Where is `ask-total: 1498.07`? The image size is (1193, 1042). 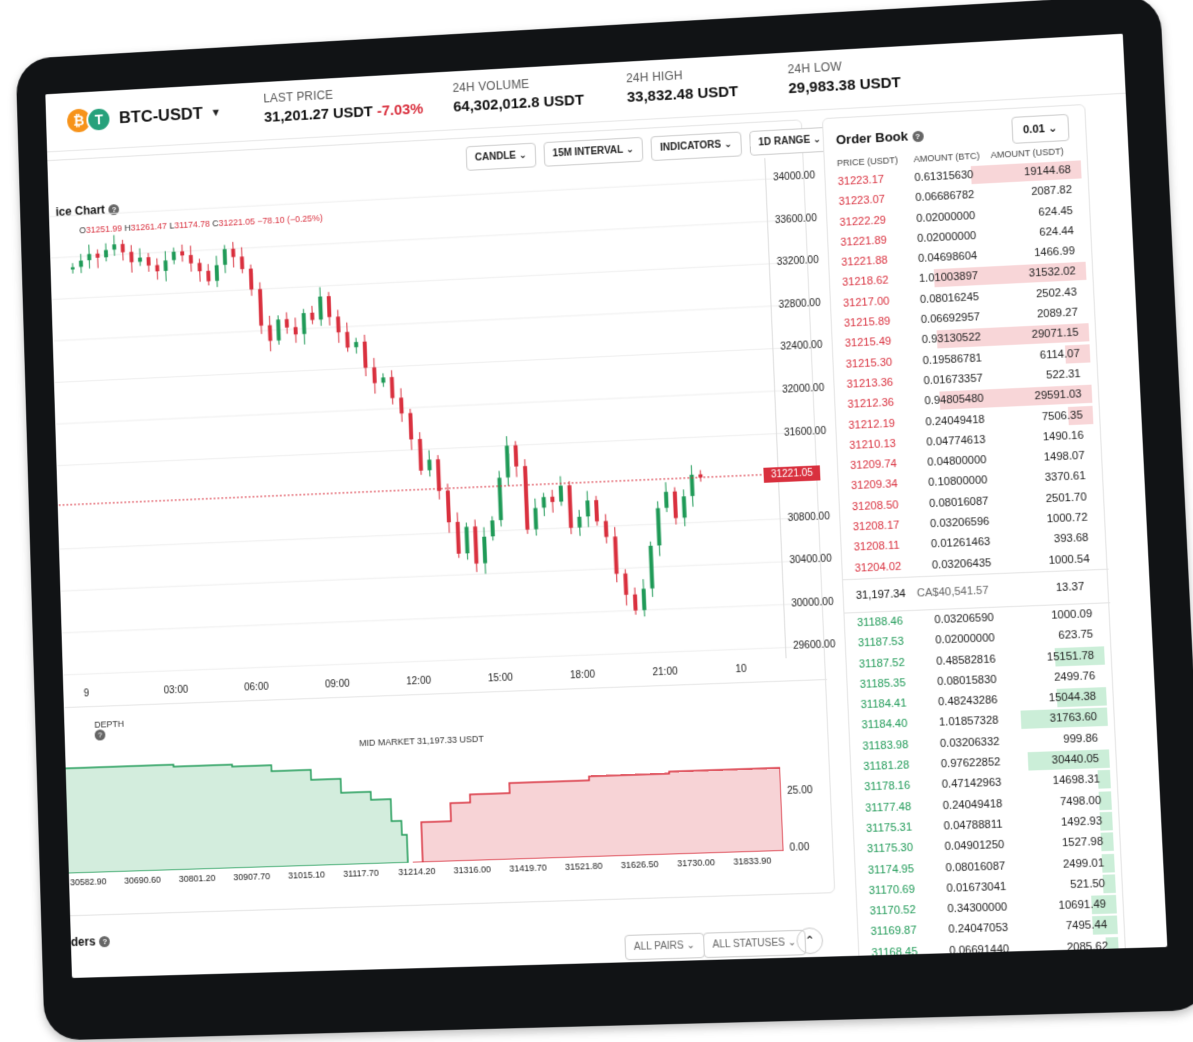 ask-total: 1498.07 is located at coordinates (1064, 457).